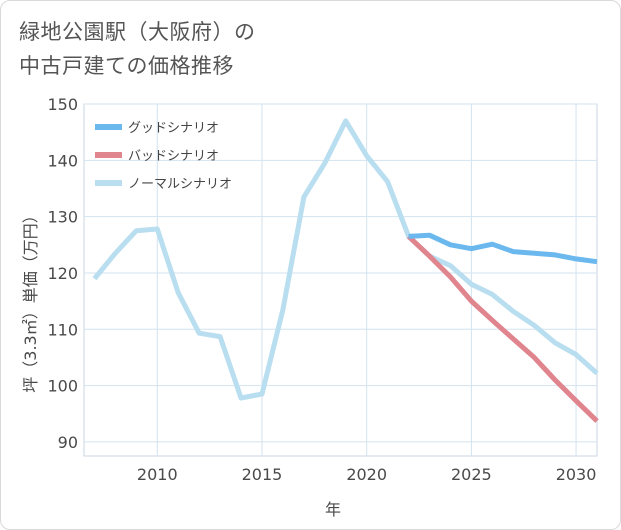 This screenshot has width=621, height=530. I want to click on x-tick-label: 2020, so click(366, 474).